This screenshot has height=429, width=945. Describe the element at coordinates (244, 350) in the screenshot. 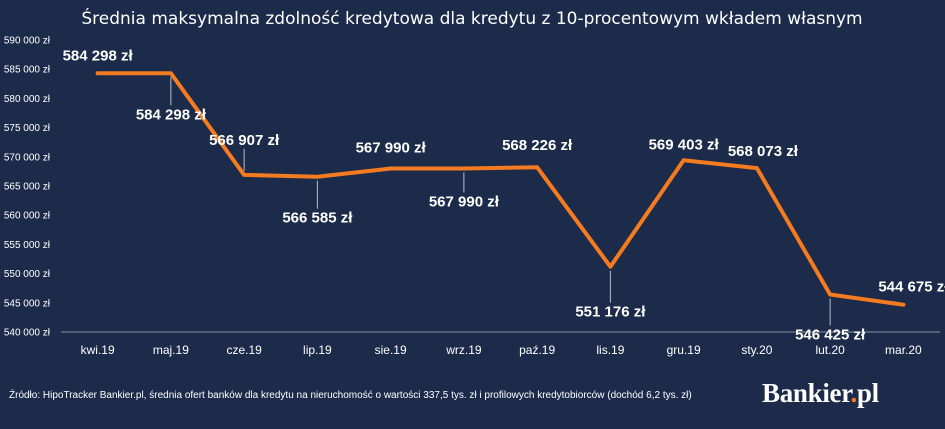

I see `x-tick-label: cze.19` at that location.